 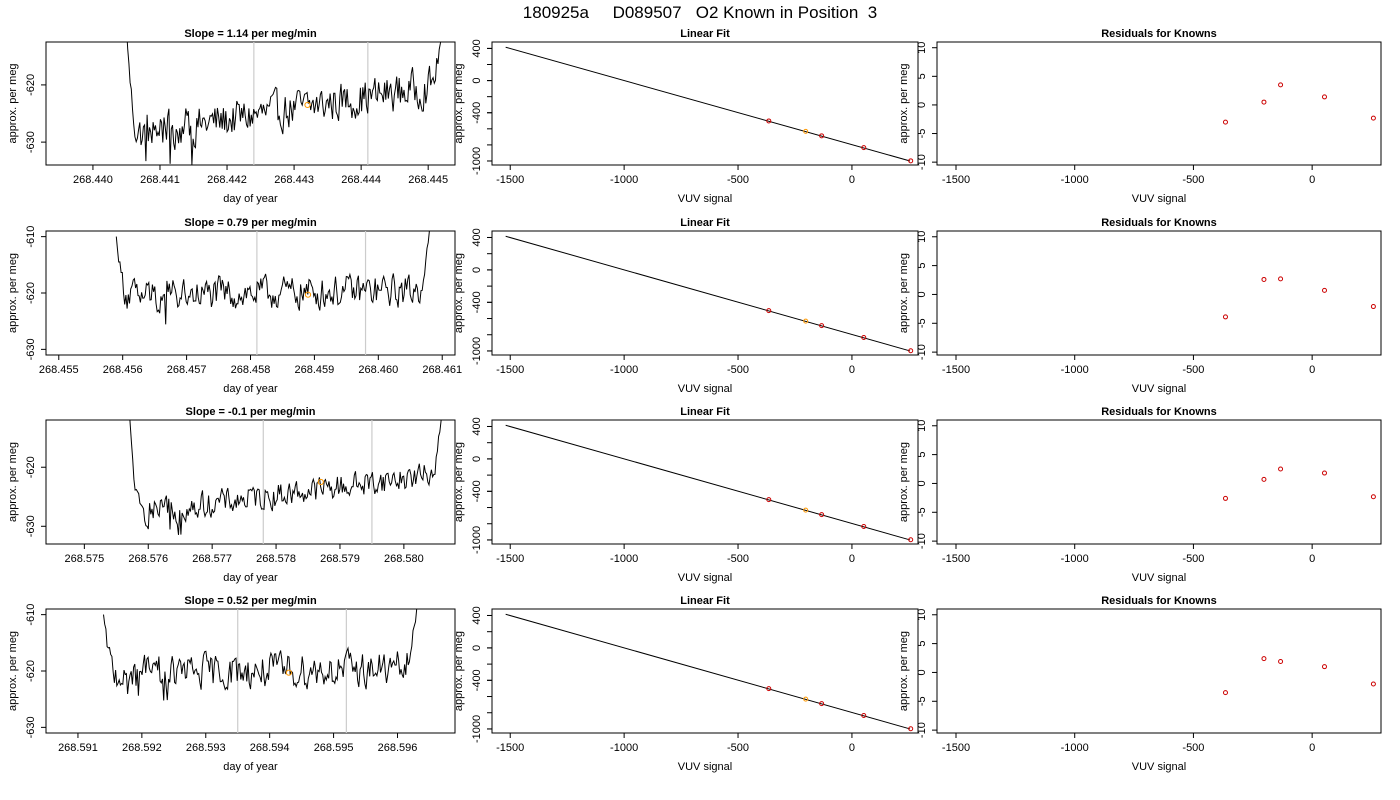 I want to click on x-tick-label: 268.444, so click(x=361, y=180).